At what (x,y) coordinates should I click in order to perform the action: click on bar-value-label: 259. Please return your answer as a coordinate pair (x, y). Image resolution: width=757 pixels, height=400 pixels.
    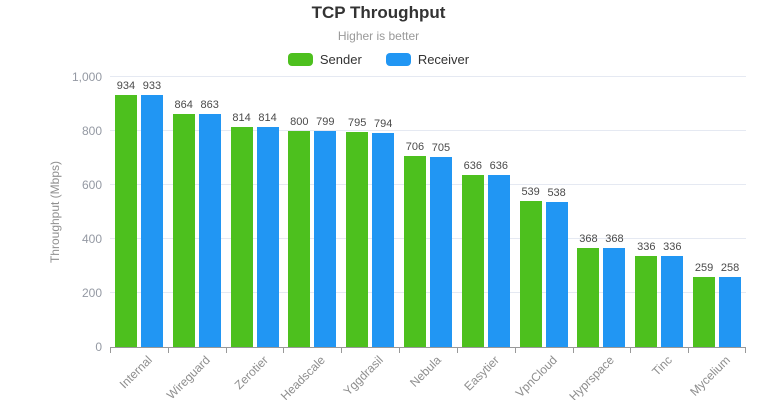
    Looking at the image, I should click on (704, 268).